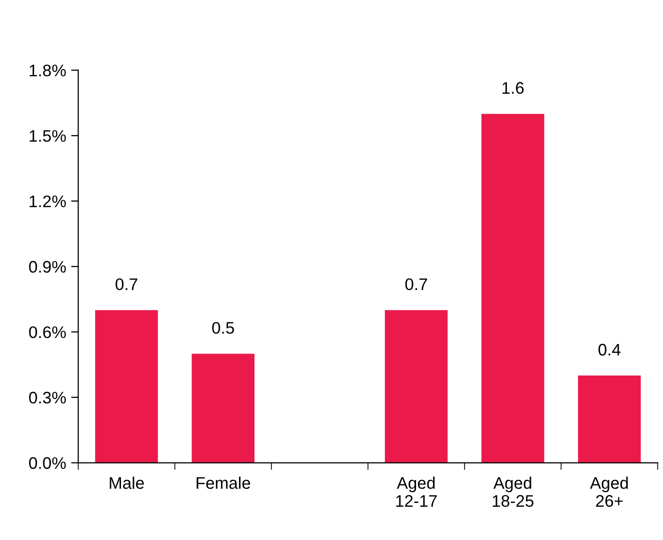 The width and height of the screenshot is (663, 540). What do you see at coordinates (609, 491) in the screenshot?
I see `x-tick-label: Aged 26+` at bounding box center [609, 491].